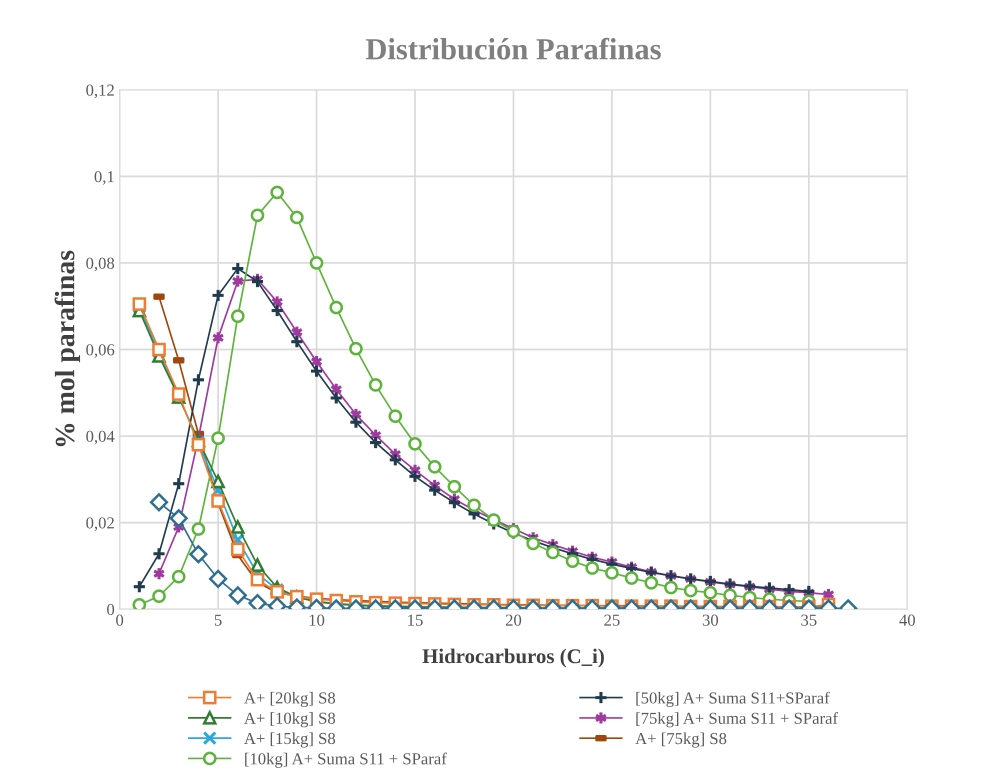 This screenshot has height=781, width=997. I want to click on x-tick-label: 5, so click(218, 620).